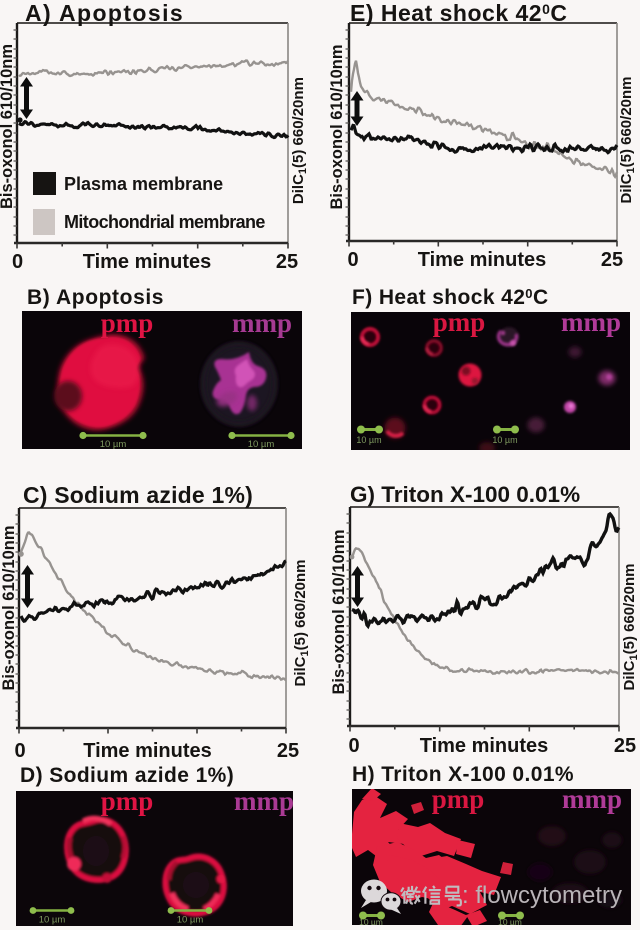 The image size is (640, 930). What do you see at coordinates (450, 297) in the screenshot?
I see `svg-text: F) Heat shock 420C` at bounding box center [450, 297].